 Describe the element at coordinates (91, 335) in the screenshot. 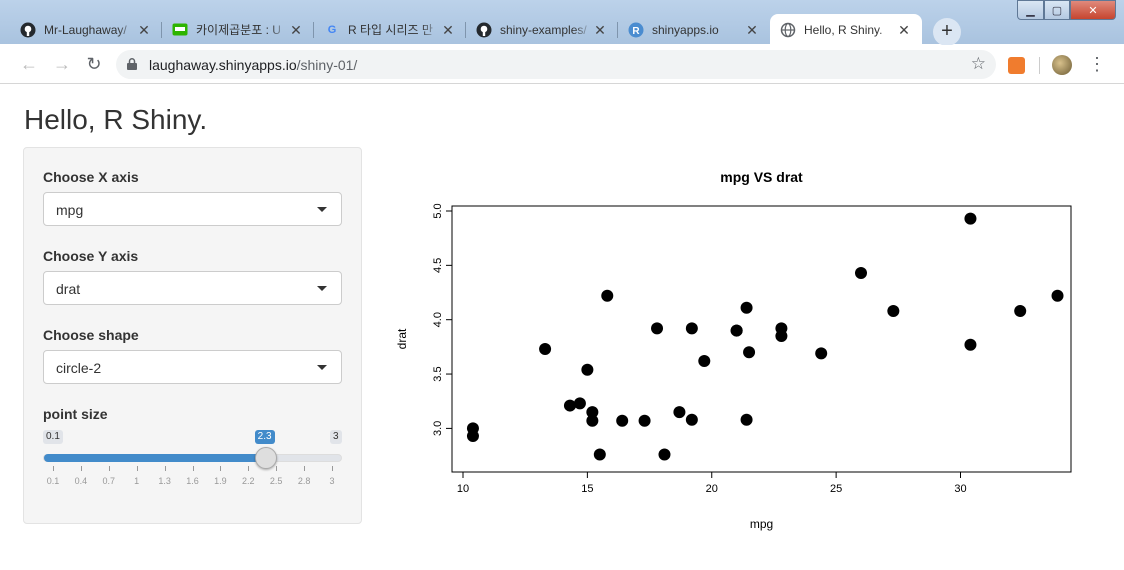

I see `shape-label: Choose shape` at that location.